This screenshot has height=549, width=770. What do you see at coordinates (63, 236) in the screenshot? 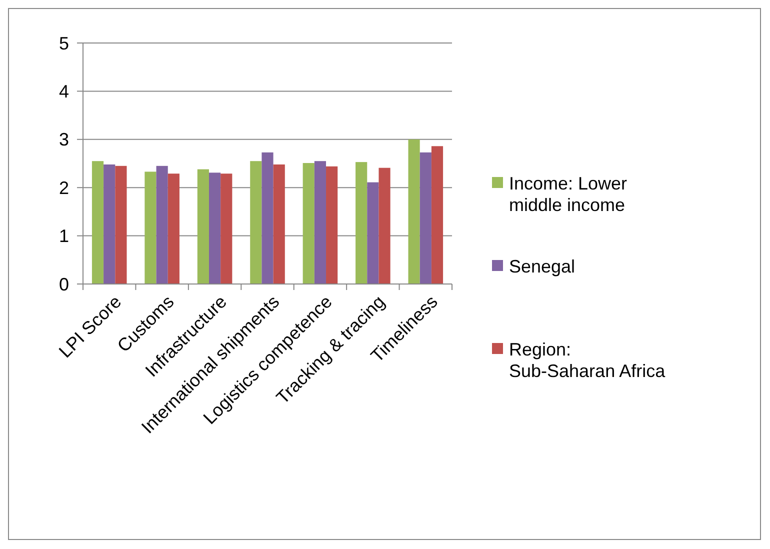
I see `y-tick-label: 1` at bounding box center [63, 236].